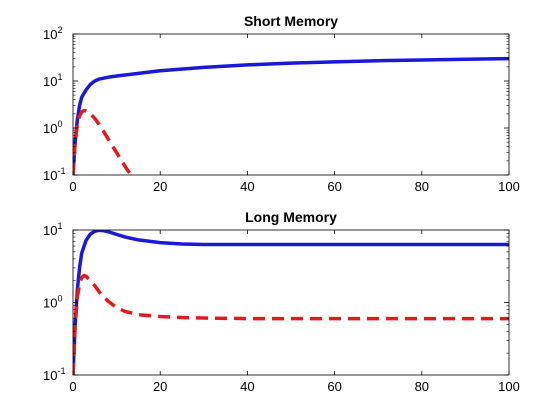  I want to click on chart-title: Short Memory, so click(291, 21).